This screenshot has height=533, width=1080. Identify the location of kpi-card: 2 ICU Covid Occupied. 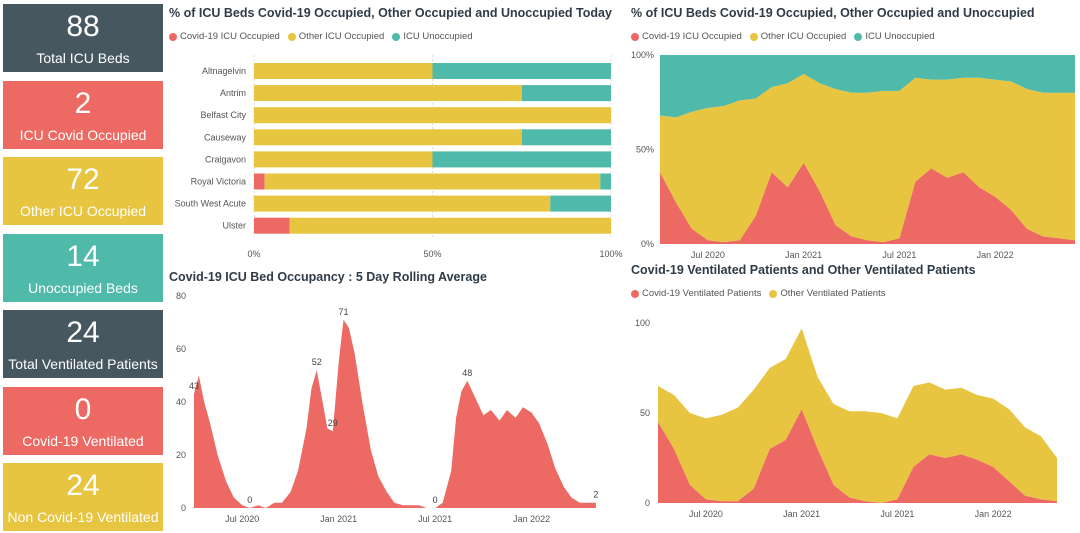
(83, 114).